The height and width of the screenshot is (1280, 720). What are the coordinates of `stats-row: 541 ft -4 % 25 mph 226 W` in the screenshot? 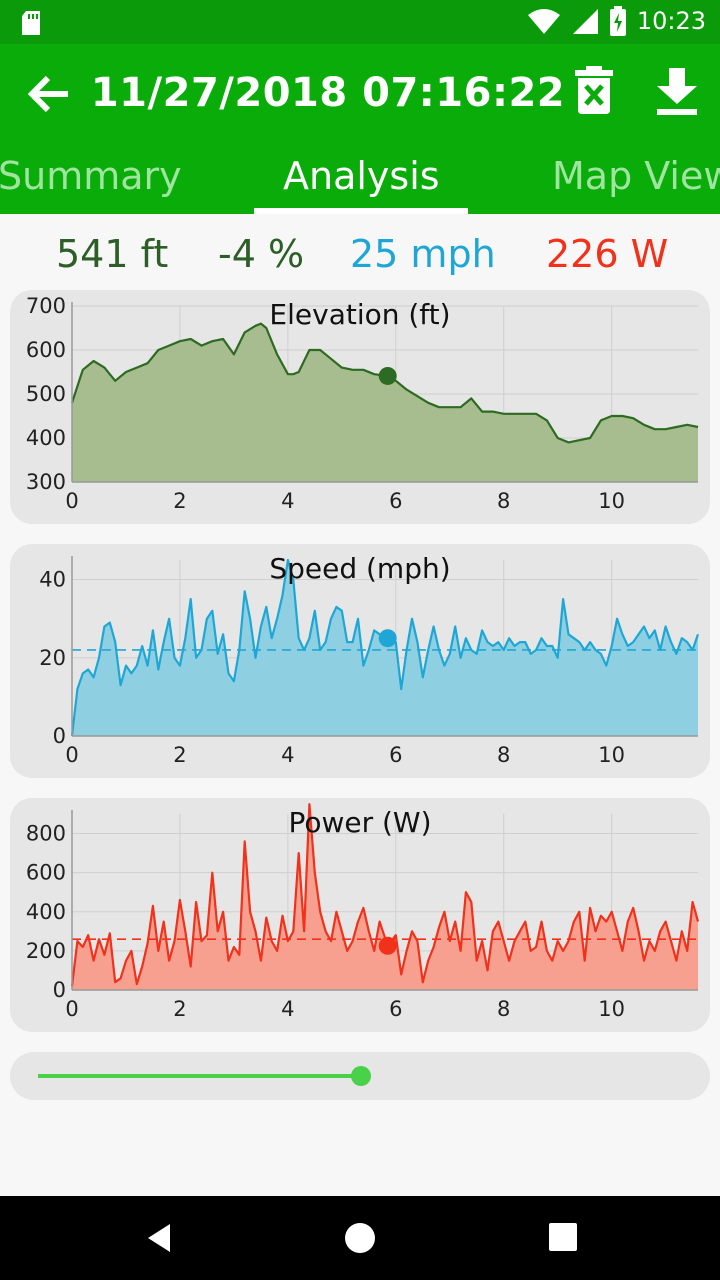 It's located at (360, 254).